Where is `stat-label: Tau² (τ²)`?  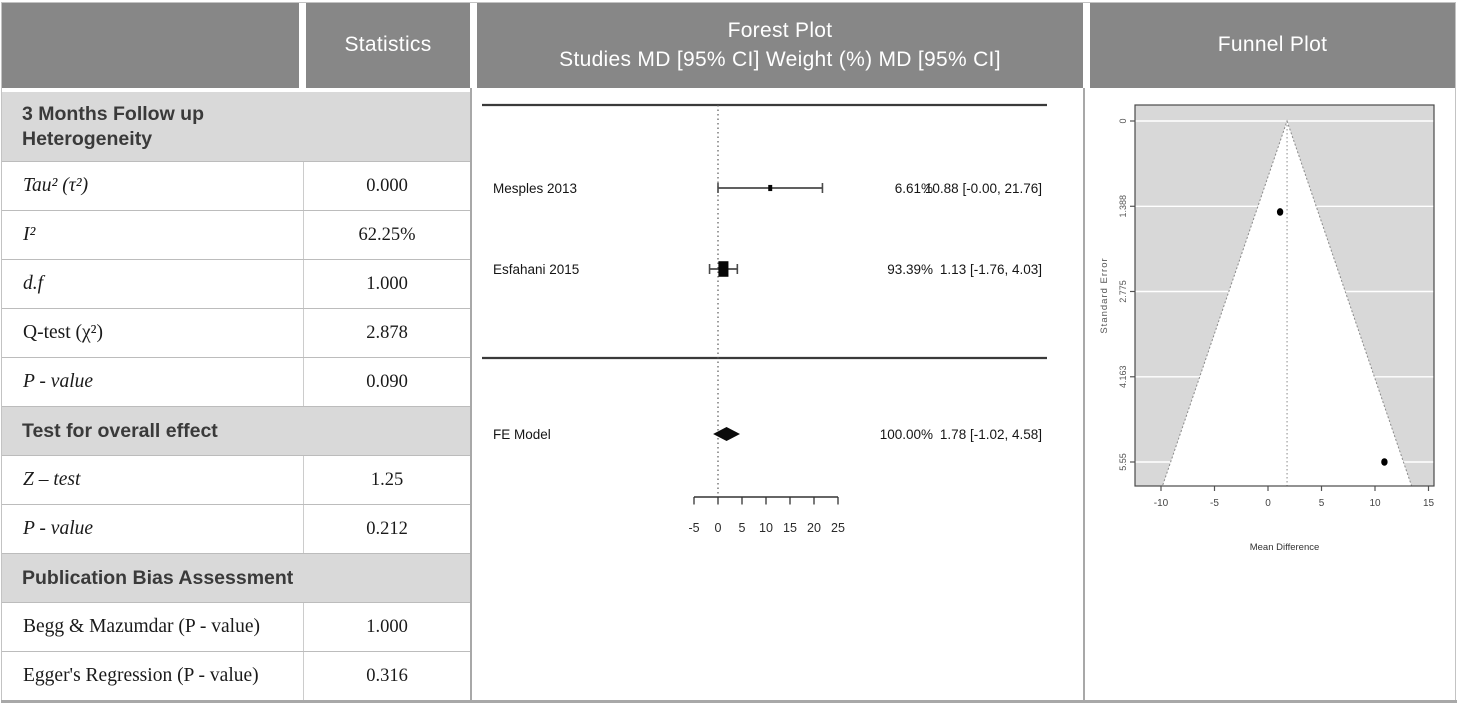
stat-label: Tau² (τ²) is located at coordinates (153, 186).